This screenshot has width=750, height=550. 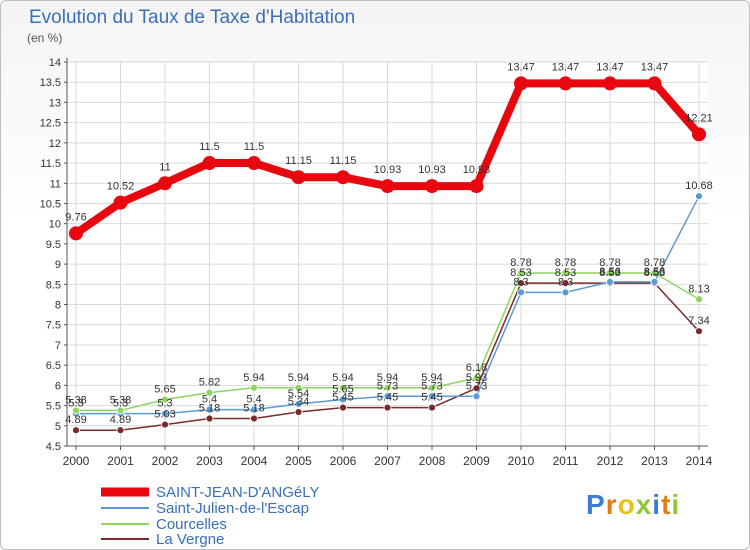 What do you see at coordinates (698, 289) in the screenshot?
I see `data-label: 8.13` at bounding box center [698, 289].